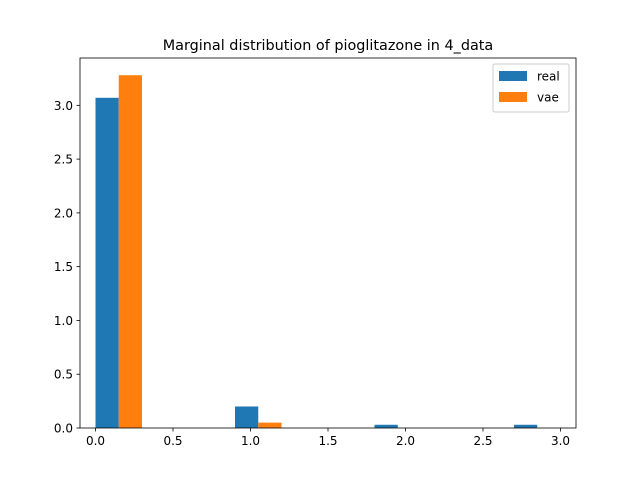 This screenshot has height=484, width=640. I want to click on y-tick-label: 1.0, so click(63, 321).